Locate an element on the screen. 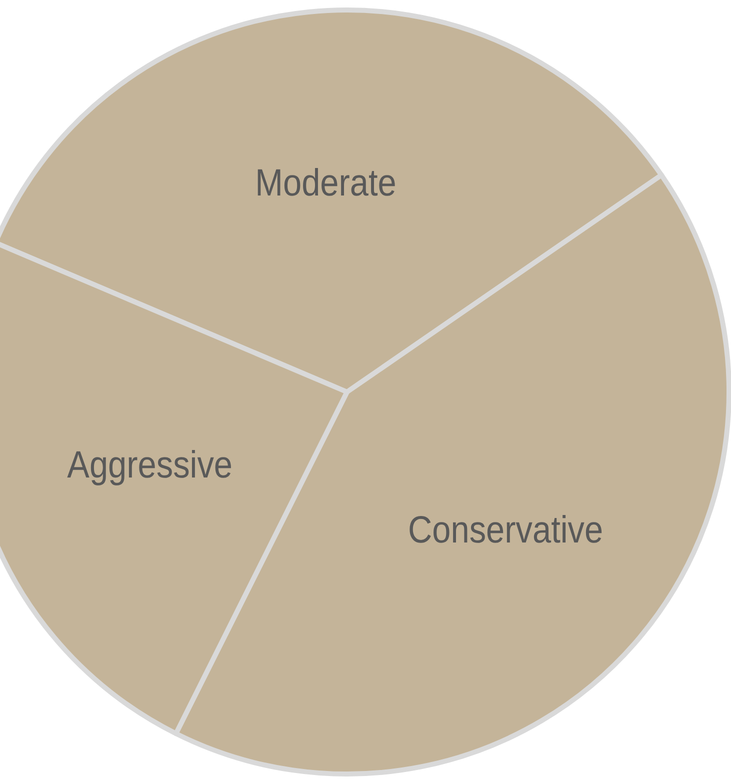 The height and width of the screenshot is (780, 731). slice-label: Aggressive is located at coordinates (150, 464).